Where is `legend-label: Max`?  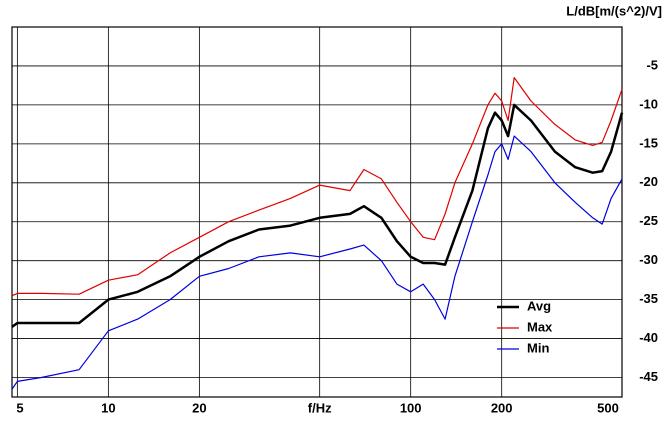 legend-label: Max is located at coordinates (540, 326).